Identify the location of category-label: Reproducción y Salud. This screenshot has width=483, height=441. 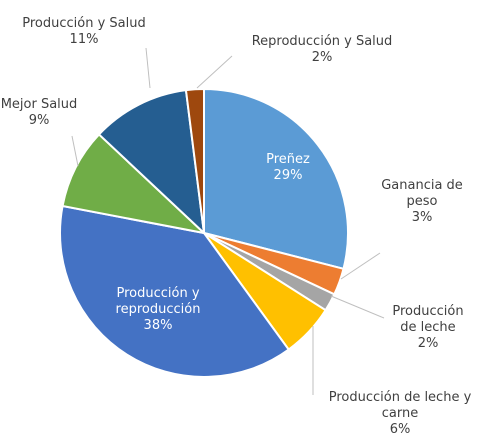
(322, 41).